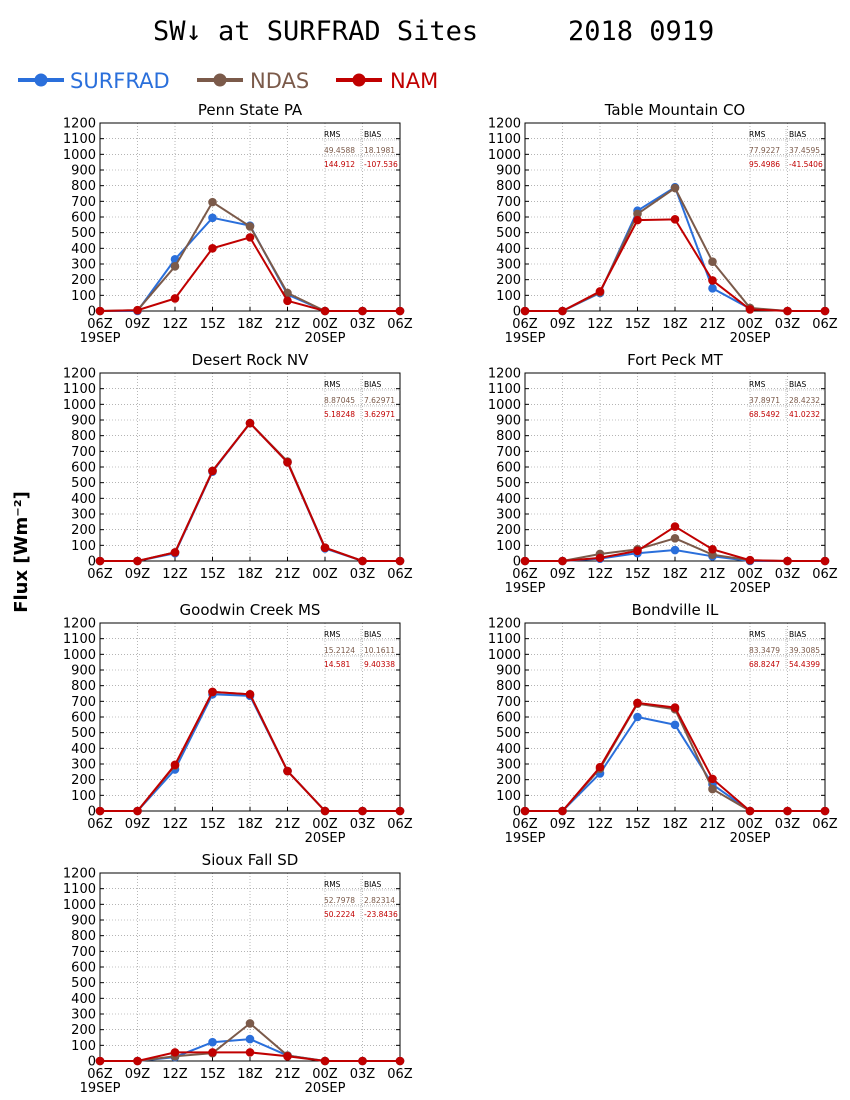  Describe the element at coordinates (804, 400) in the screenshot. I see `stats-ndas-bias: 28.4232` at that location.